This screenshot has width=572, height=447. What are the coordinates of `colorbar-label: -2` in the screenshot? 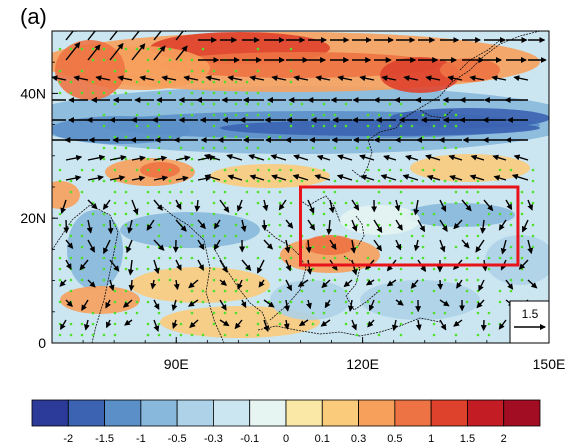 It's located at (68, 439).